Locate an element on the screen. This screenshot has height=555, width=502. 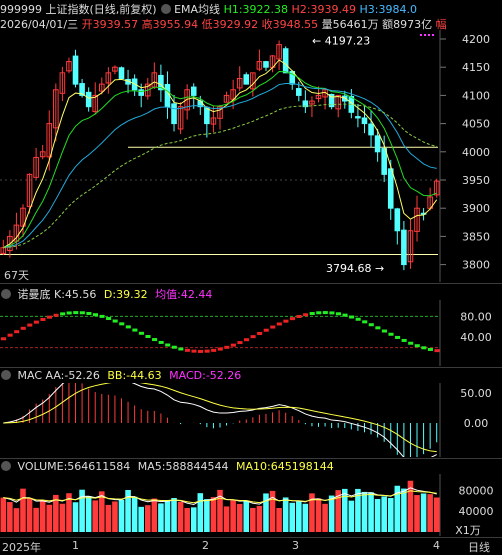
macd-chart: 50.00 0.00 is located at coordinates (251, 420).